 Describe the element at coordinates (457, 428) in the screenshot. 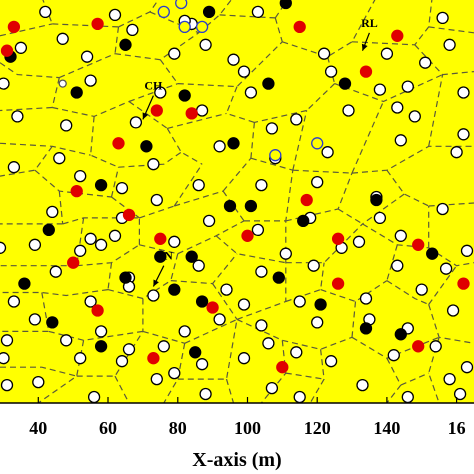

I see `x-tick-label: 16` at that location.